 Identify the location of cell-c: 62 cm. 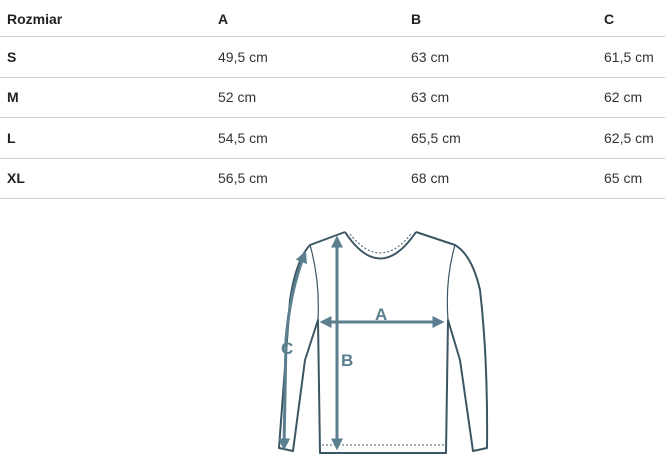
(631, 97).